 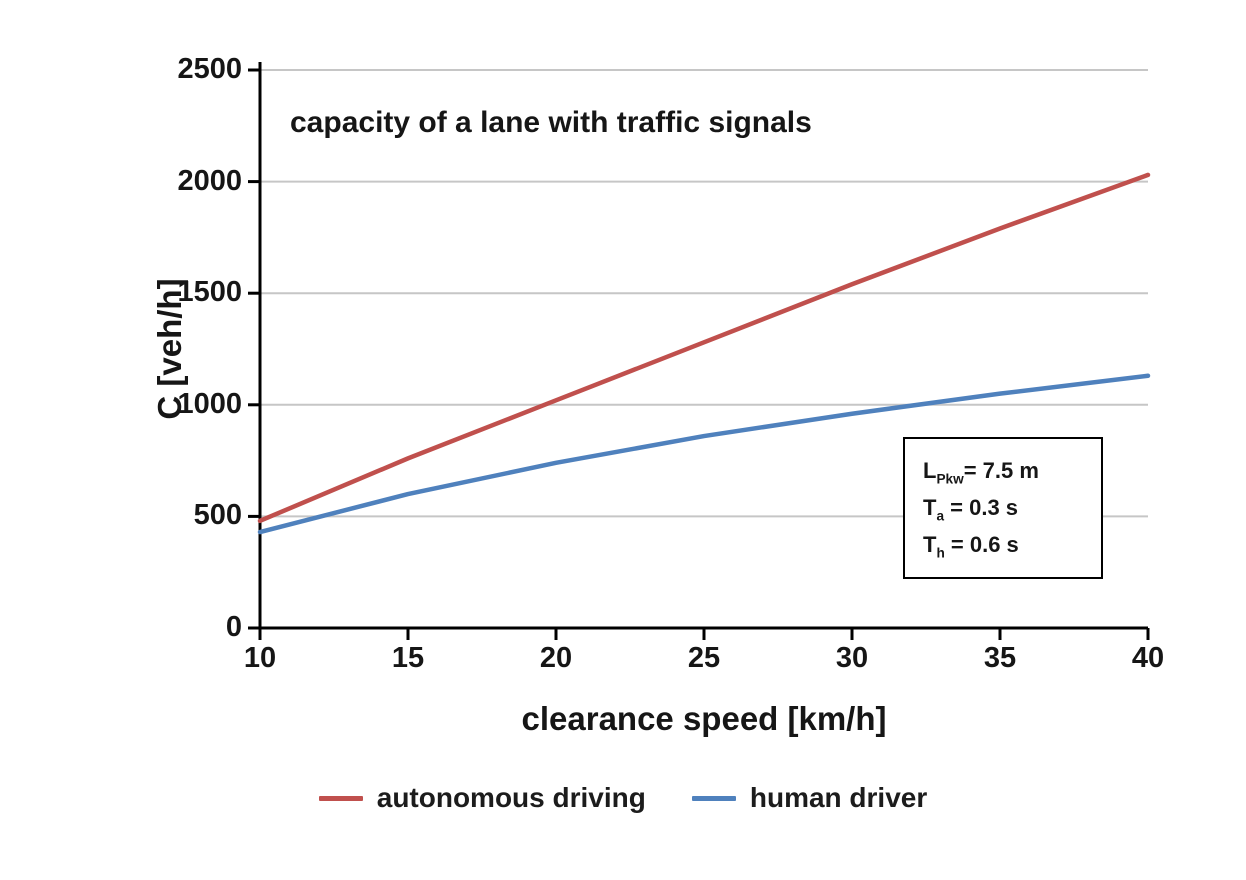 What do you see at coordinates (556, 658) in the screenshot?
I see `x-tick-label-20: 20` at bounding box center [556, 658].